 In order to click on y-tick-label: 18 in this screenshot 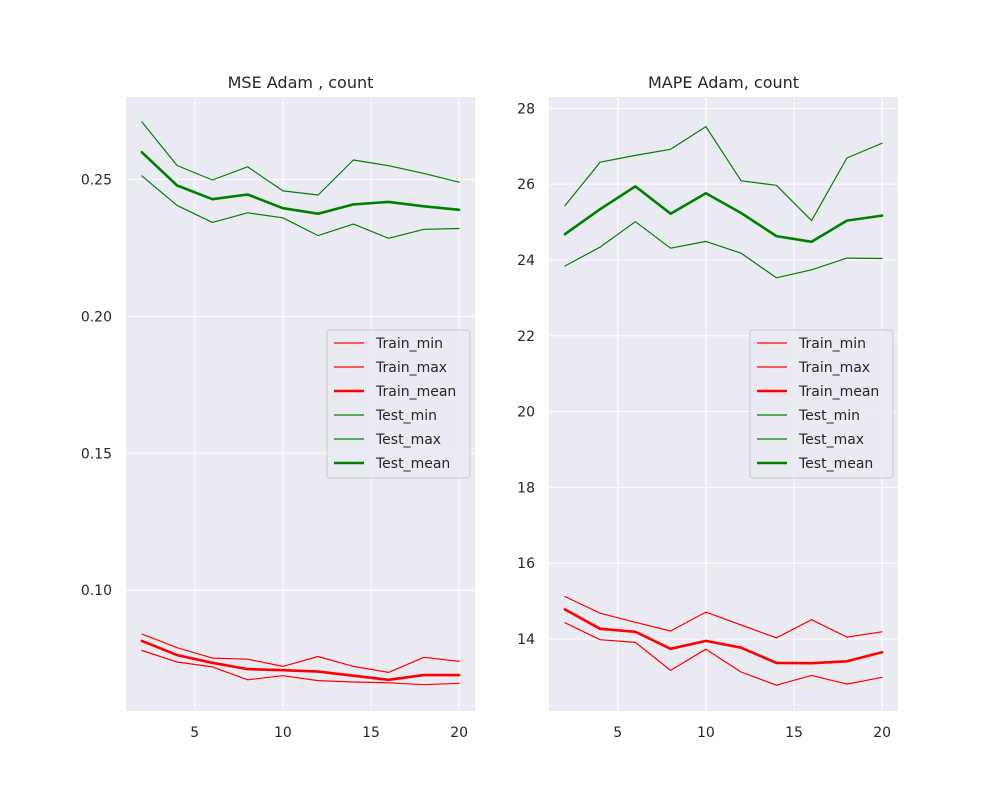, I will do `click(526, 488)`.